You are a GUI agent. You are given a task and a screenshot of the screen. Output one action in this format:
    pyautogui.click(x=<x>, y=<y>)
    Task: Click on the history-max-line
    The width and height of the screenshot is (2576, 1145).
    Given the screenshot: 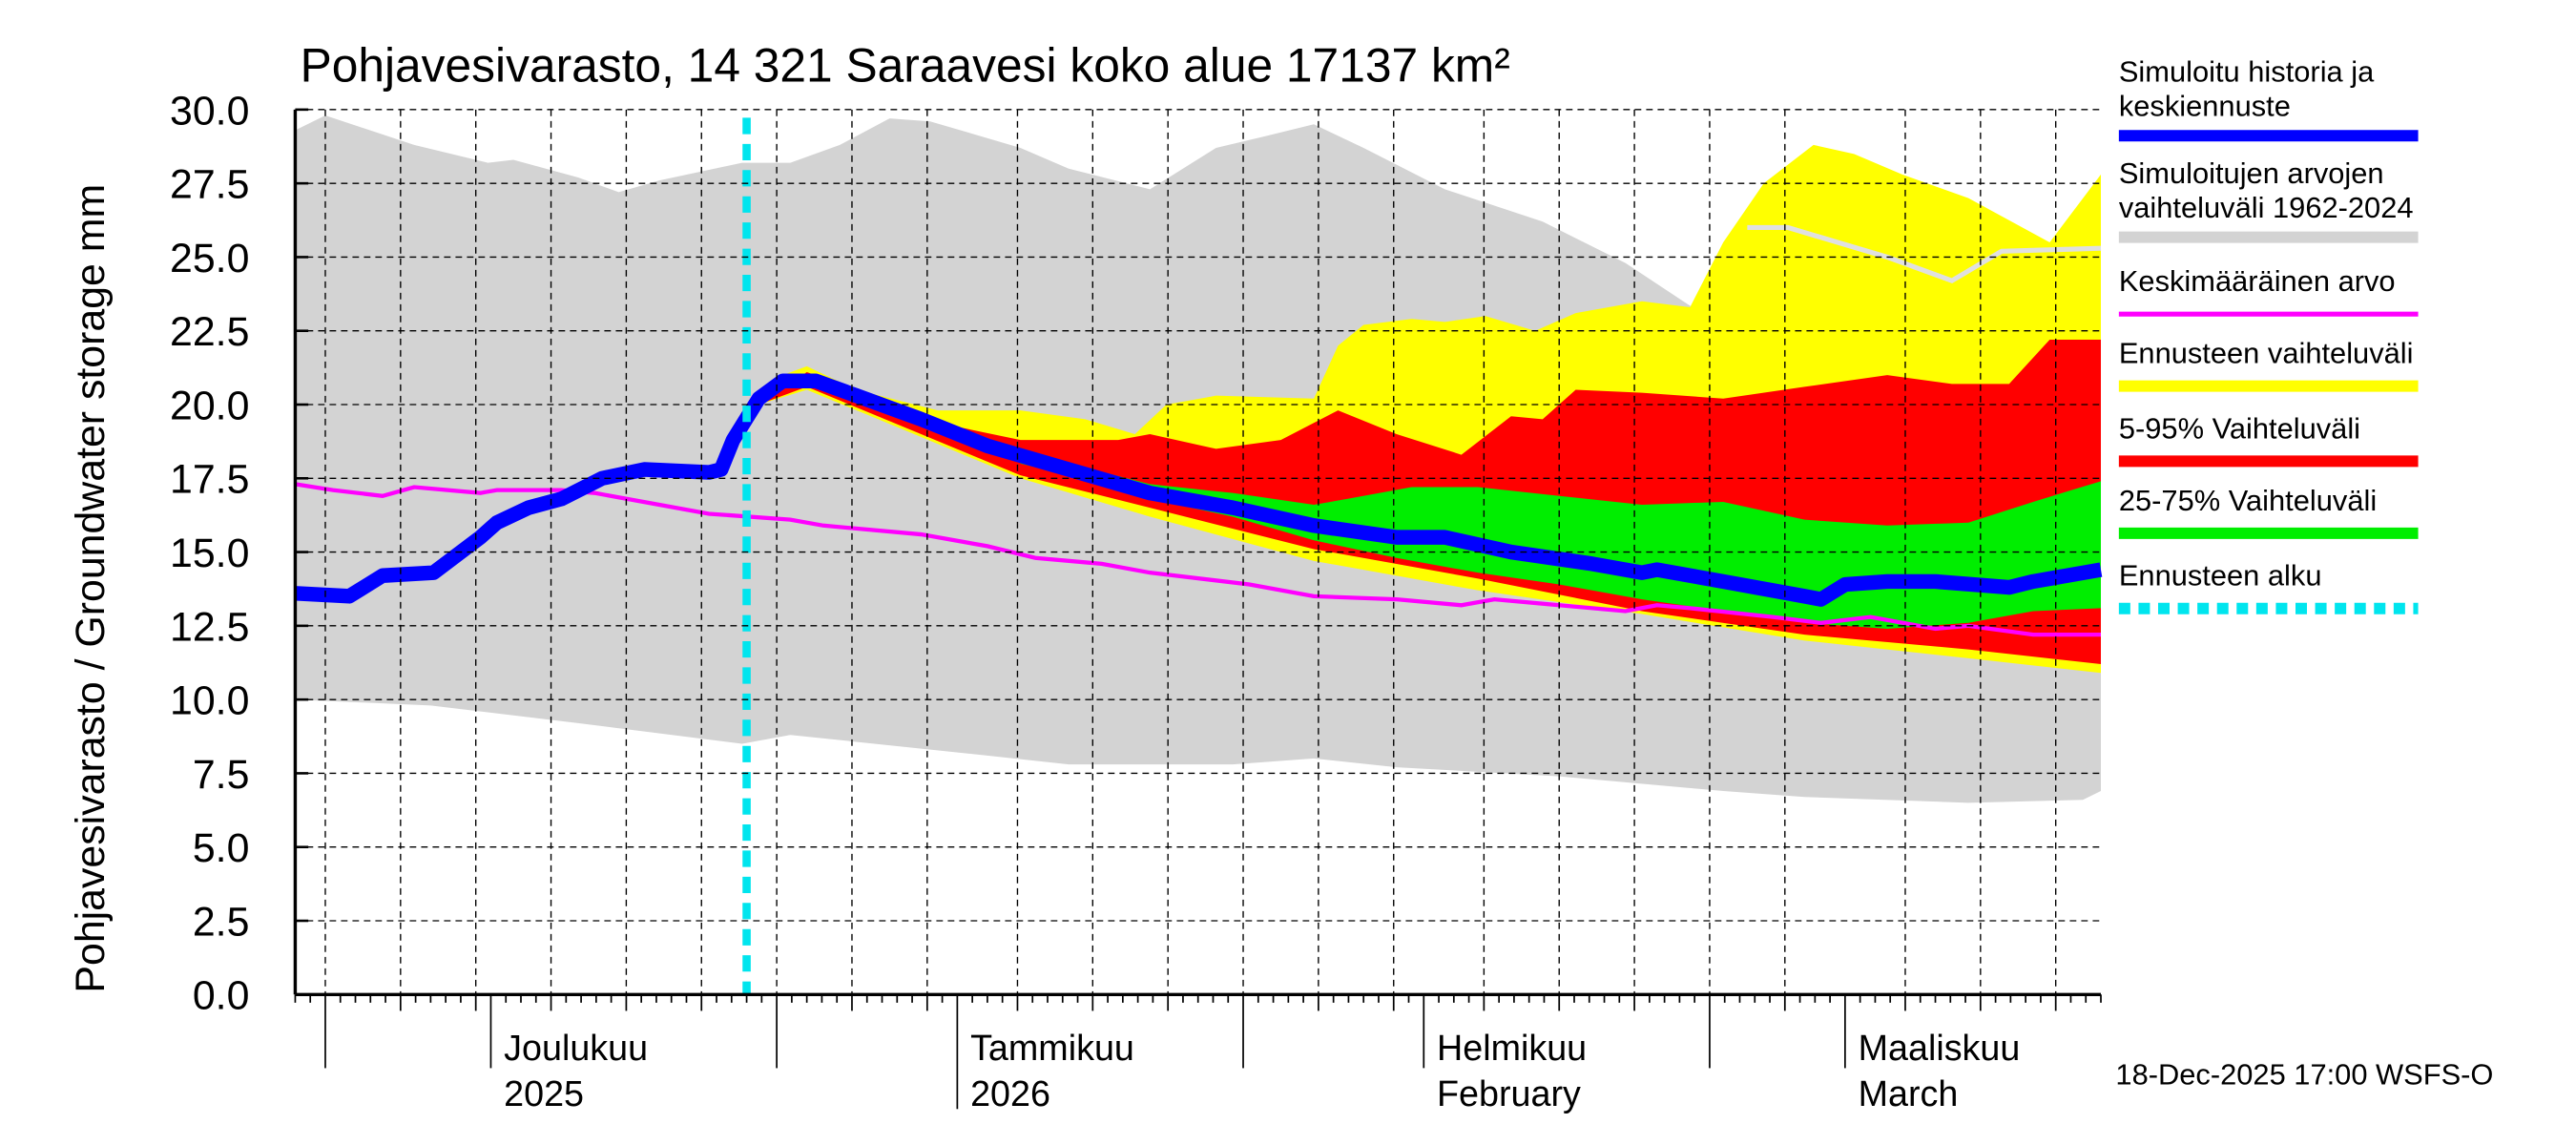 What is the action you would take?
    pyautogui.click(x=1924, y=254)
    